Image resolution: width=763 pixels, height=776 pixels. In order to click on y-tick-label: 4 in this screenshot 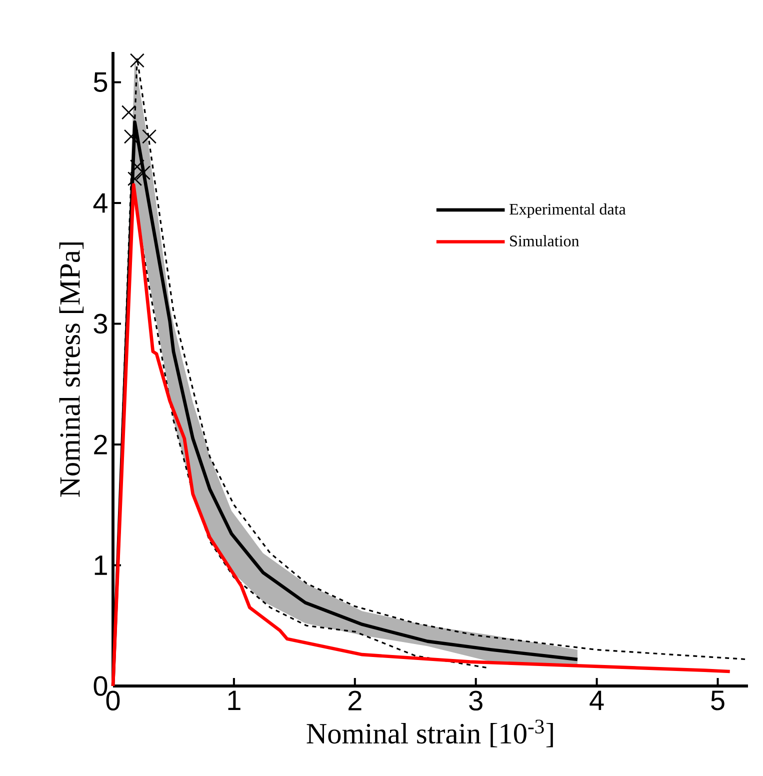, I will do `click(100, 203)`.